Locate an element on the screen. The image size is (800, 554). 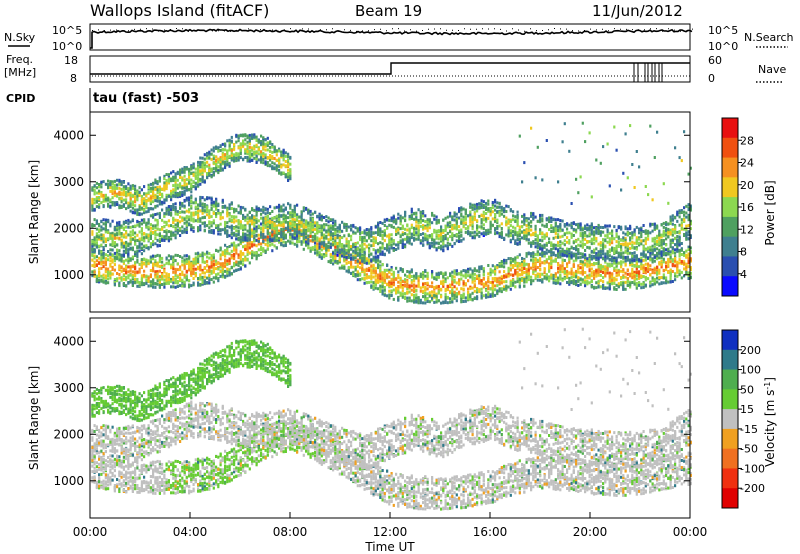
xtick-label: 04:00 is located at coordinates (190, 532).